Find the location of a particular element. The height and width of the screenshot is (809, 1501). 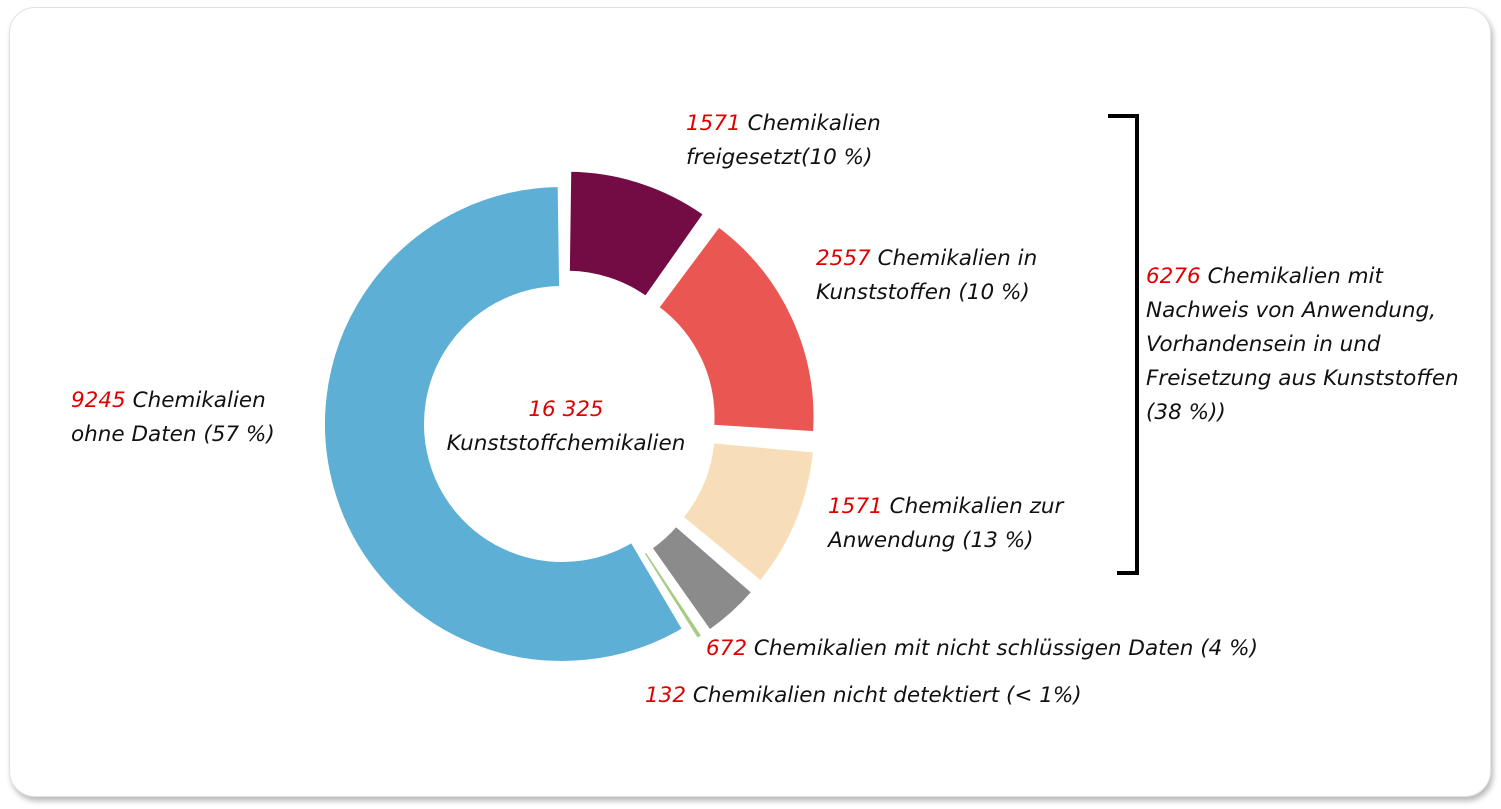

label-nicht-detektiert: 132 Chemikalien nicht detektiert (< 1%) is located at coordinates (863, 696).